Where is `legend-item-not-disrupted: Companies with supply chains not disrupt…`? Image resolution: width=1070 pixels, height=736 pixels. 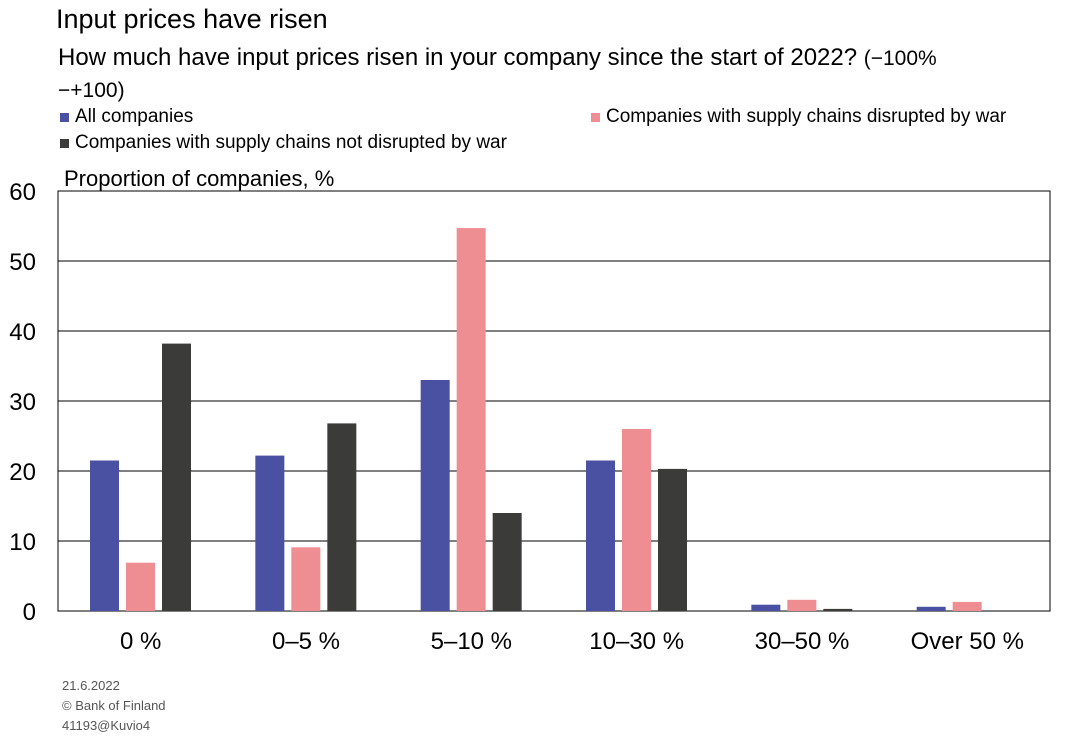
legend-item-not-disrupted: Companies with supply chains not disrupt… is located at coordinates (283, 143).